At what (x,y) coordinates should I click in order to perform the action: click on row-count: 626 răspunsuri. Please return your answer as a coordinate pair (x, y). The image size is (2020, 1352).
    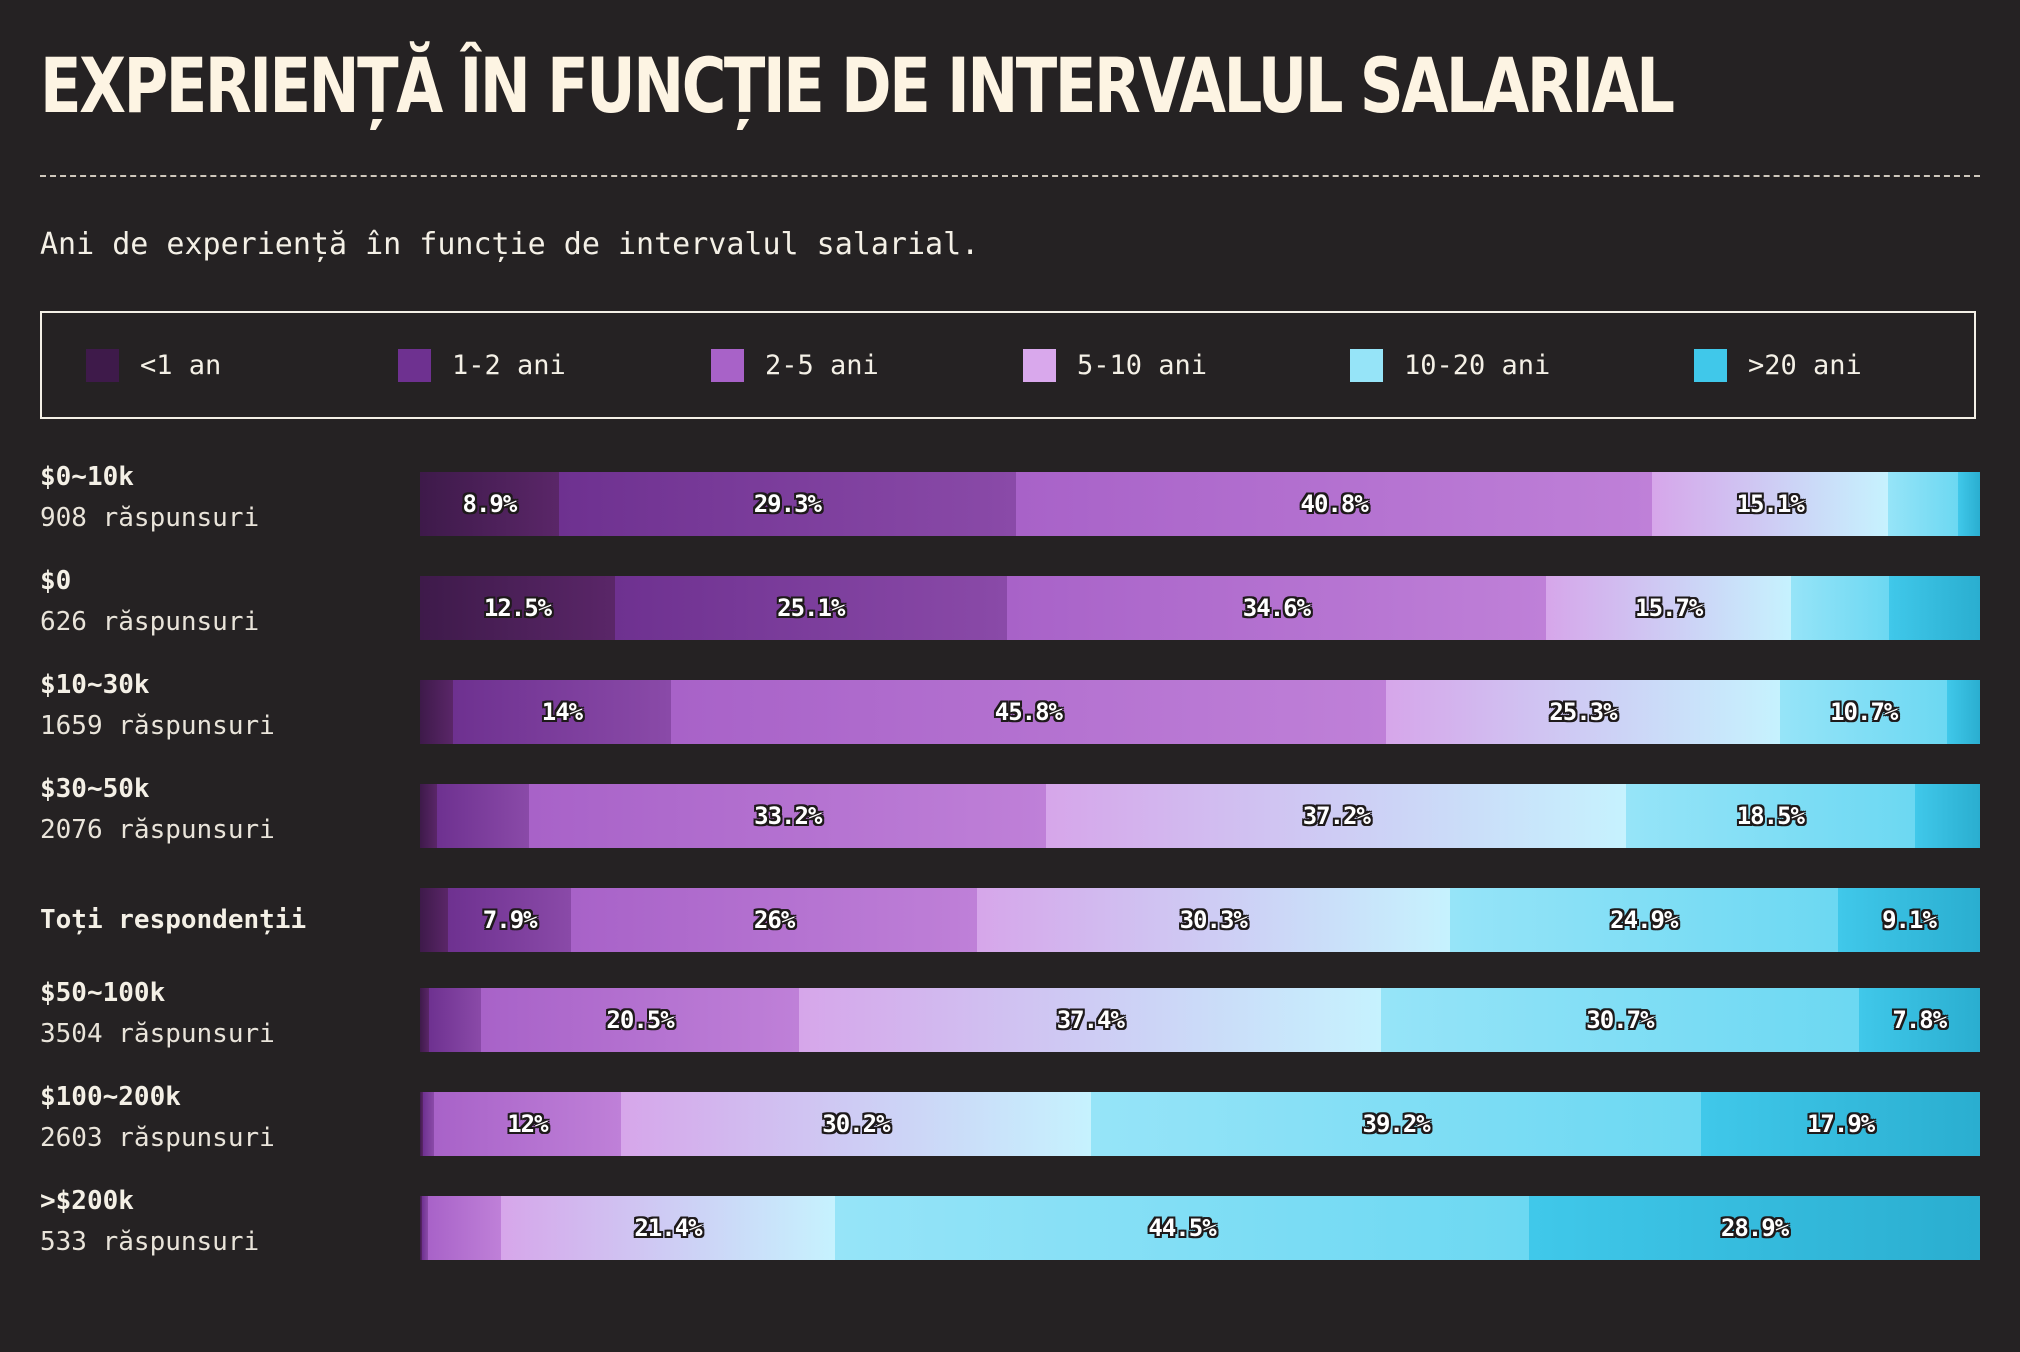
    Looking at the image, I should click on (150, 622).